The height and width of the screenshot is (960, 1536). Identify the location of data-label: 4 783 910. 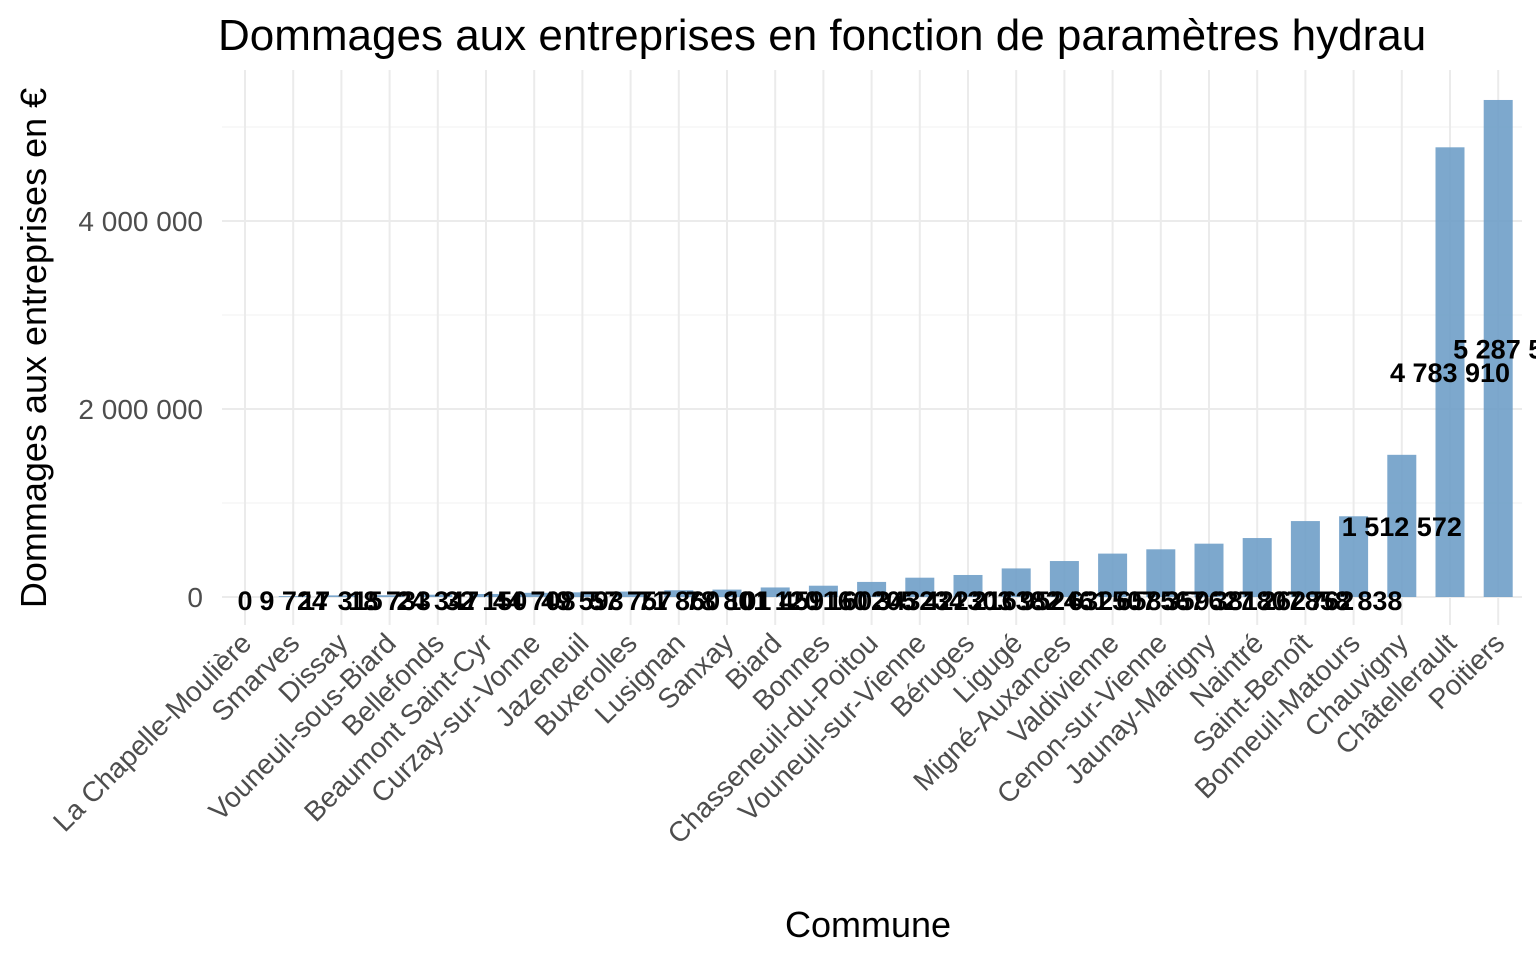
(1450, 373).